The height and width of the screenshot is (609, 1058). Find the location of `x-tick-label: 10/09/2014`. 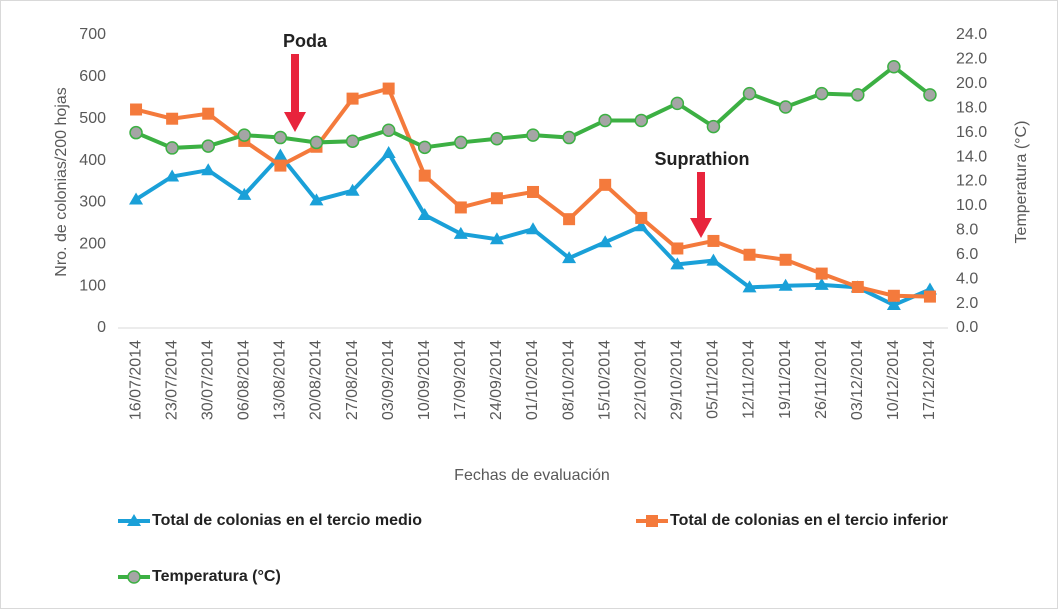

x-tick-label: 10/09/2014 is located at coordinates (424, 380).